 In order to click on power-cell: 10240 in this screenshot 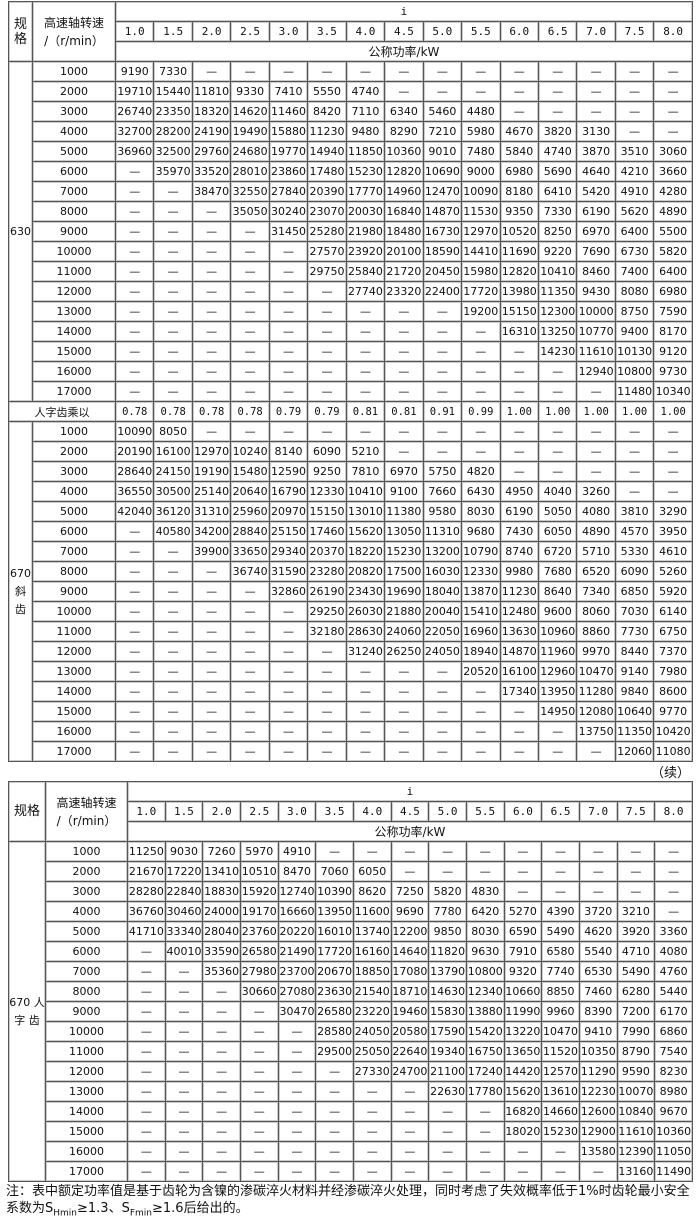, I will do `click(250, 451)`.